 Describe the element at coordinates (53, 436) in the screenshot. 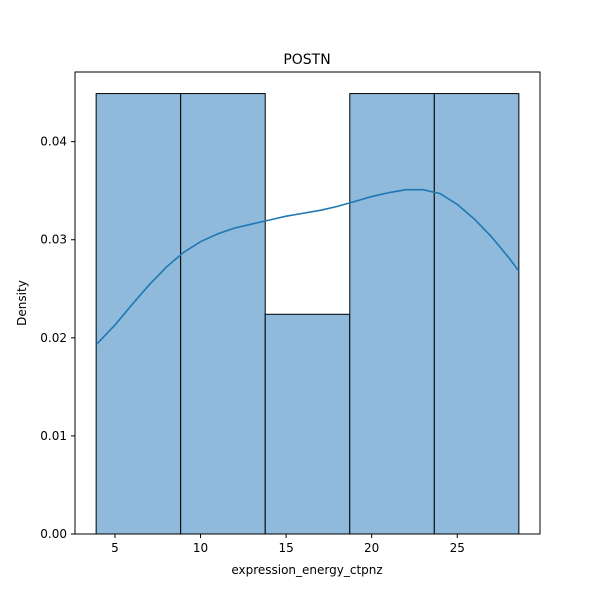

I see `y-tick-label: 0.01` at that location.